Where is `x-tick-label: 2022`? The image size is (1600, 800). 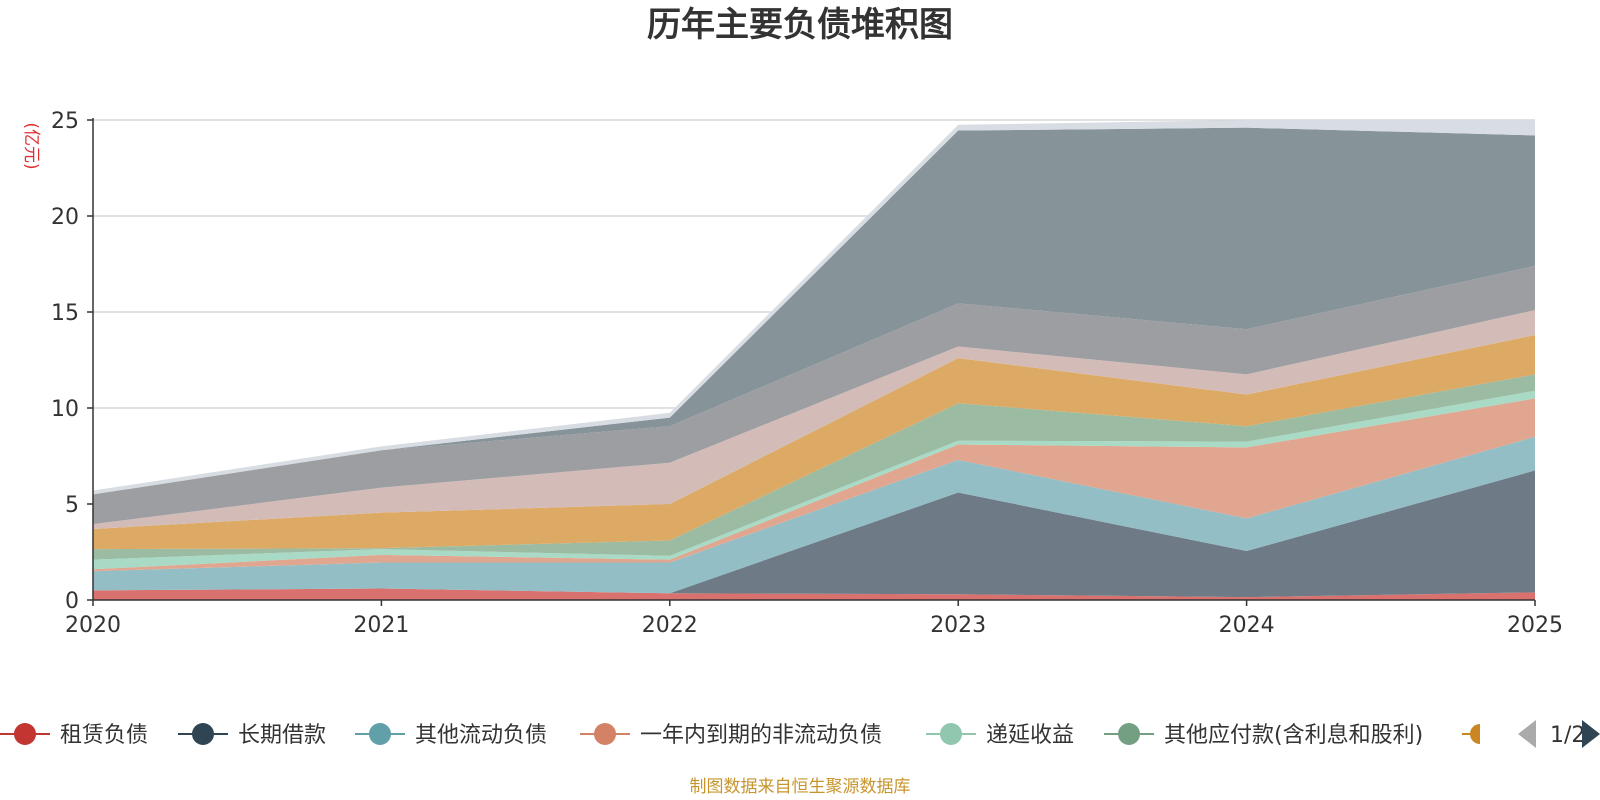 x-tick-label: 2022 is located at coordinates (670, 625).